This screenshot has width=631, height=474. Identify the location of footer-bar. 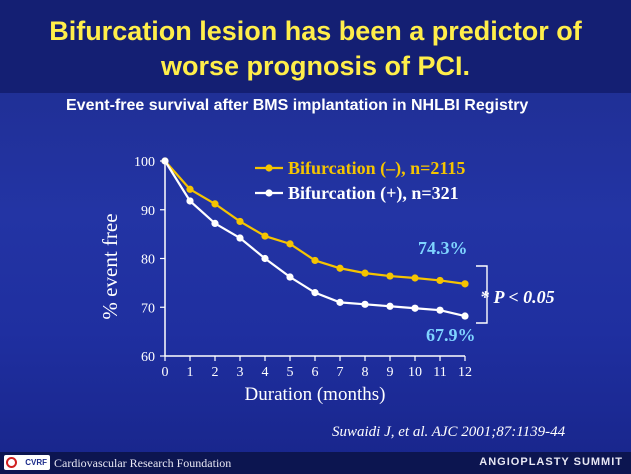
(315, 463).